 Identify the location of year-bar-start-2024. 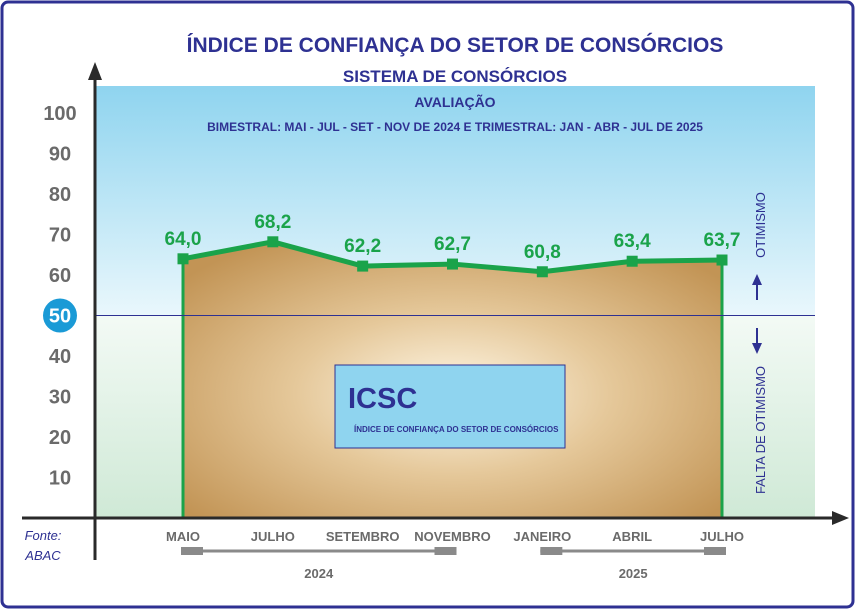
(192, 551).